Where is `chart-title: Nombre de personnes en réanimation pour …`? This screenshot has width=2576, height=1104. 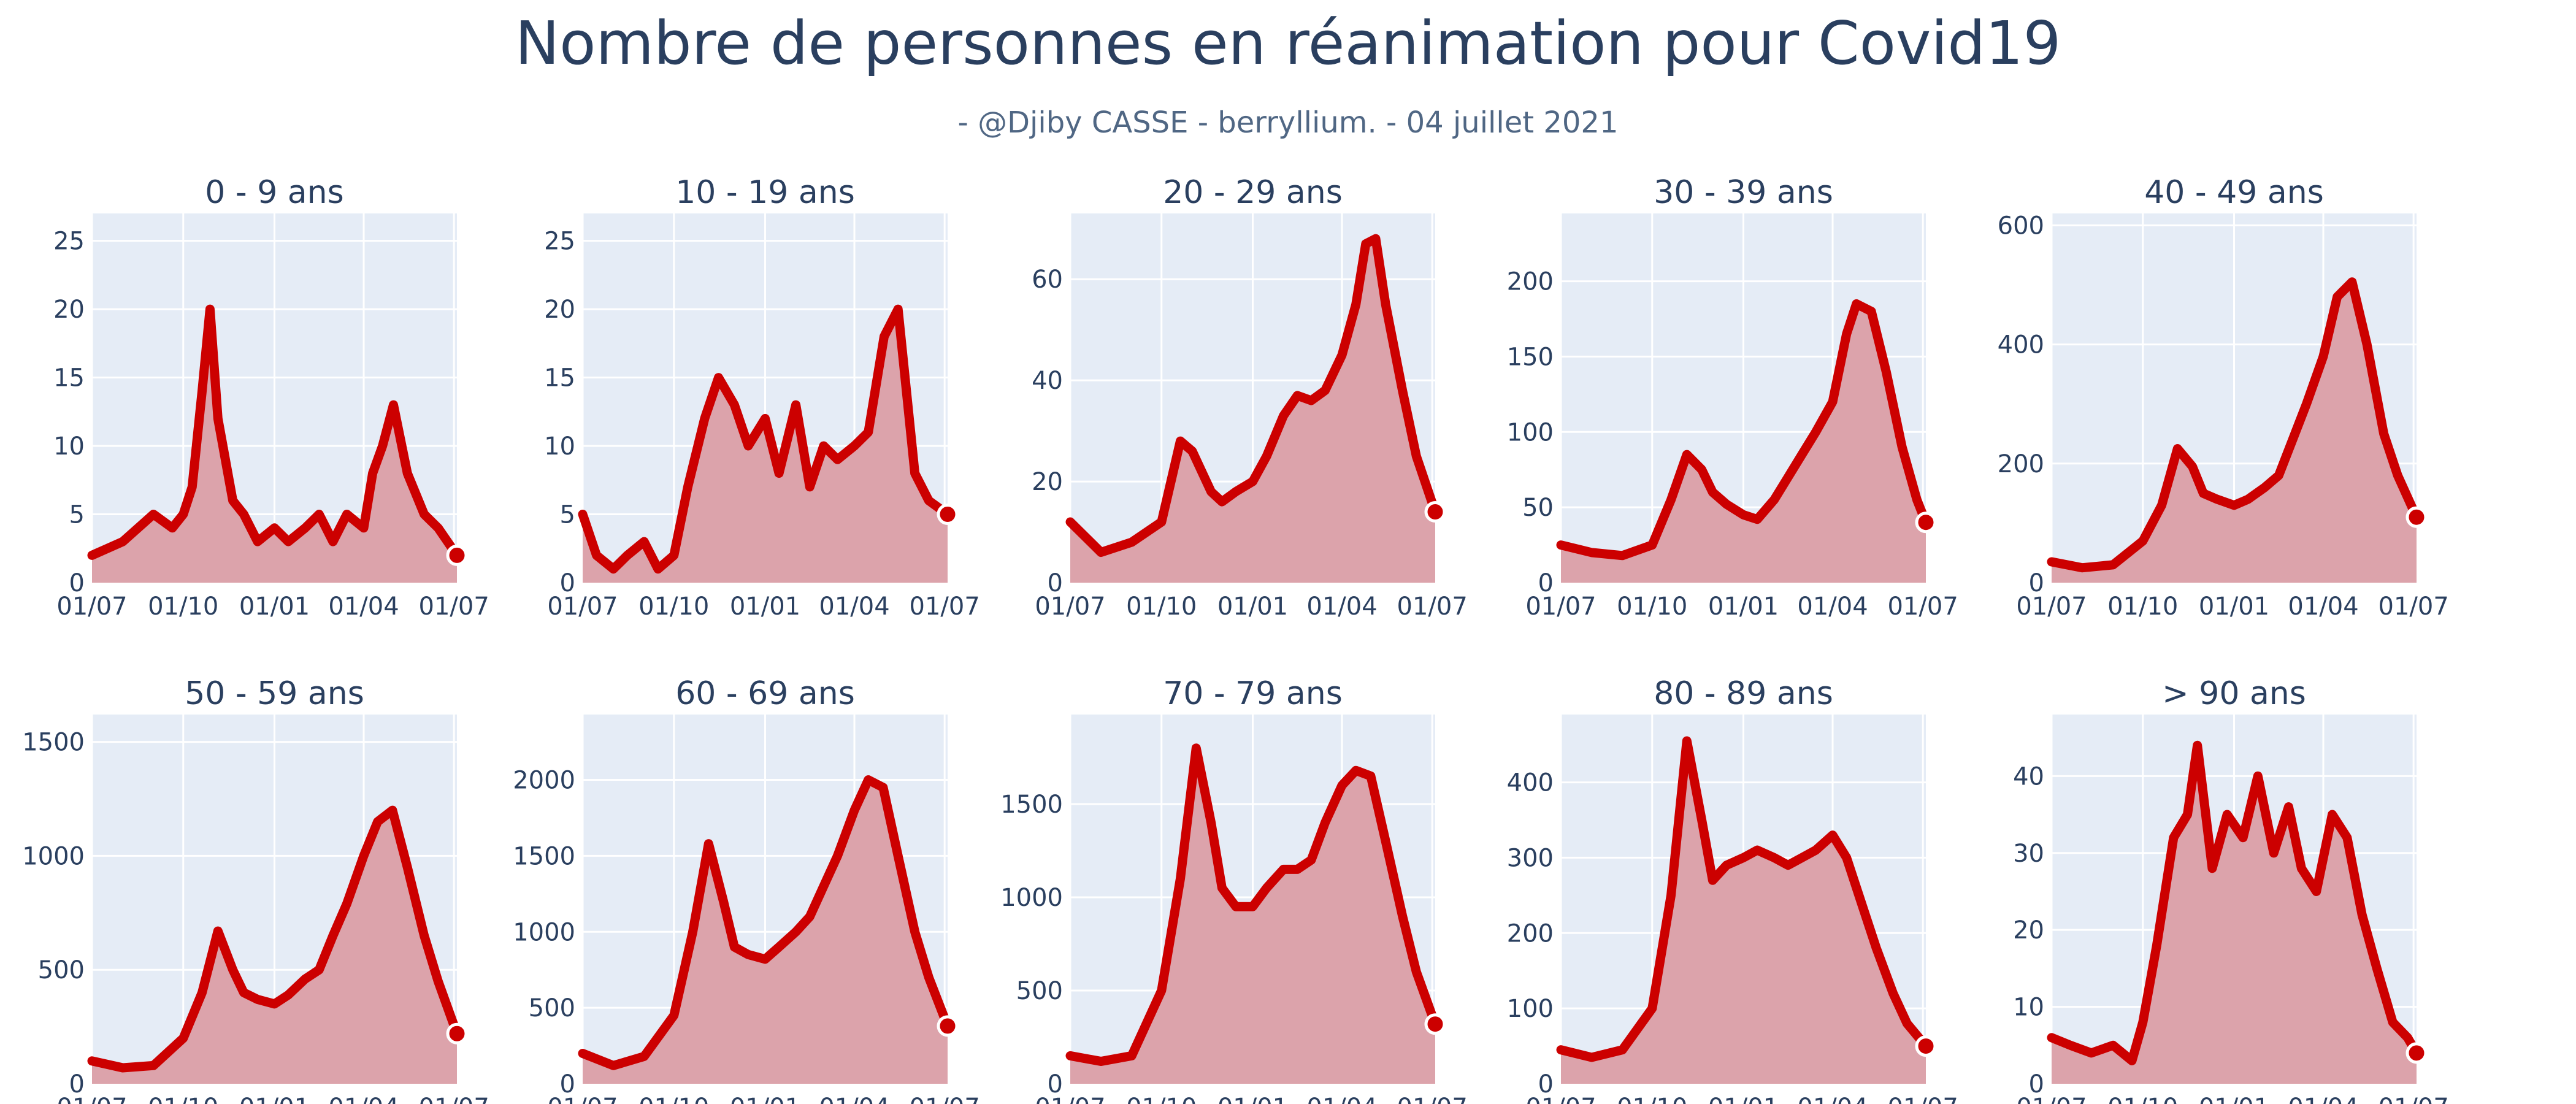 chart-title: Nombre de personnes en réanimation pour … is located at coordinates (1288, 43).